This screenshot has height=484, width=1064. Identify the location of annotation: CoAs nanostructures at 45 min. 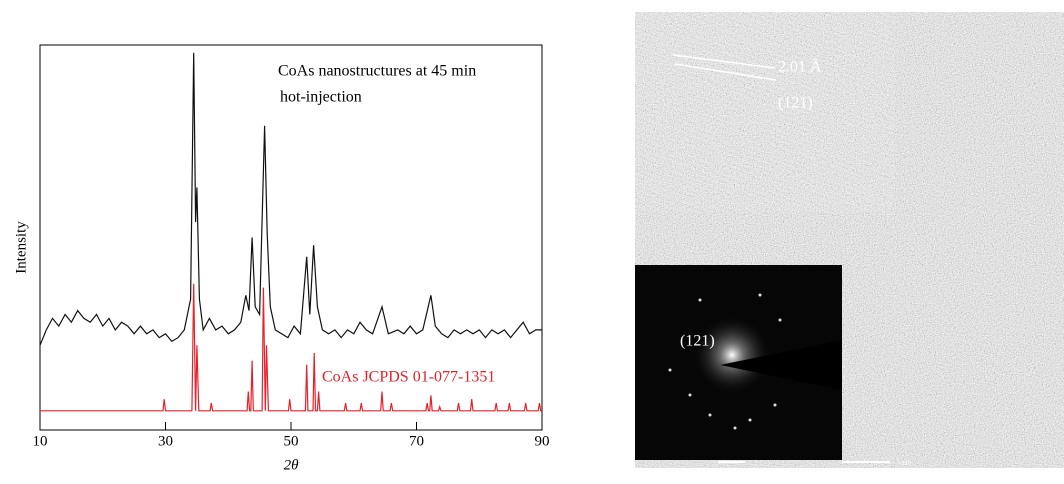
(377, 71).